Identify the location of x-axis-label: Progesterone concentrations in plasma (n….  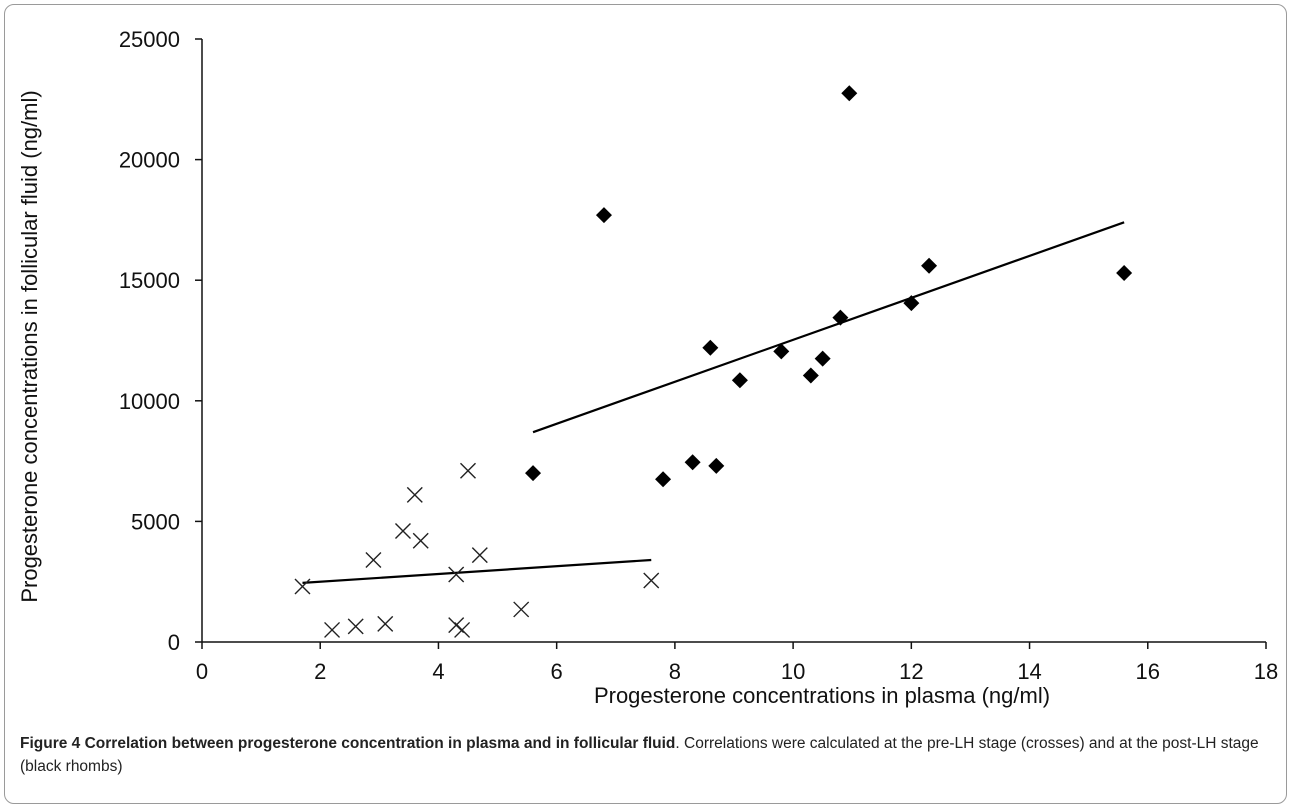
(822, 695).